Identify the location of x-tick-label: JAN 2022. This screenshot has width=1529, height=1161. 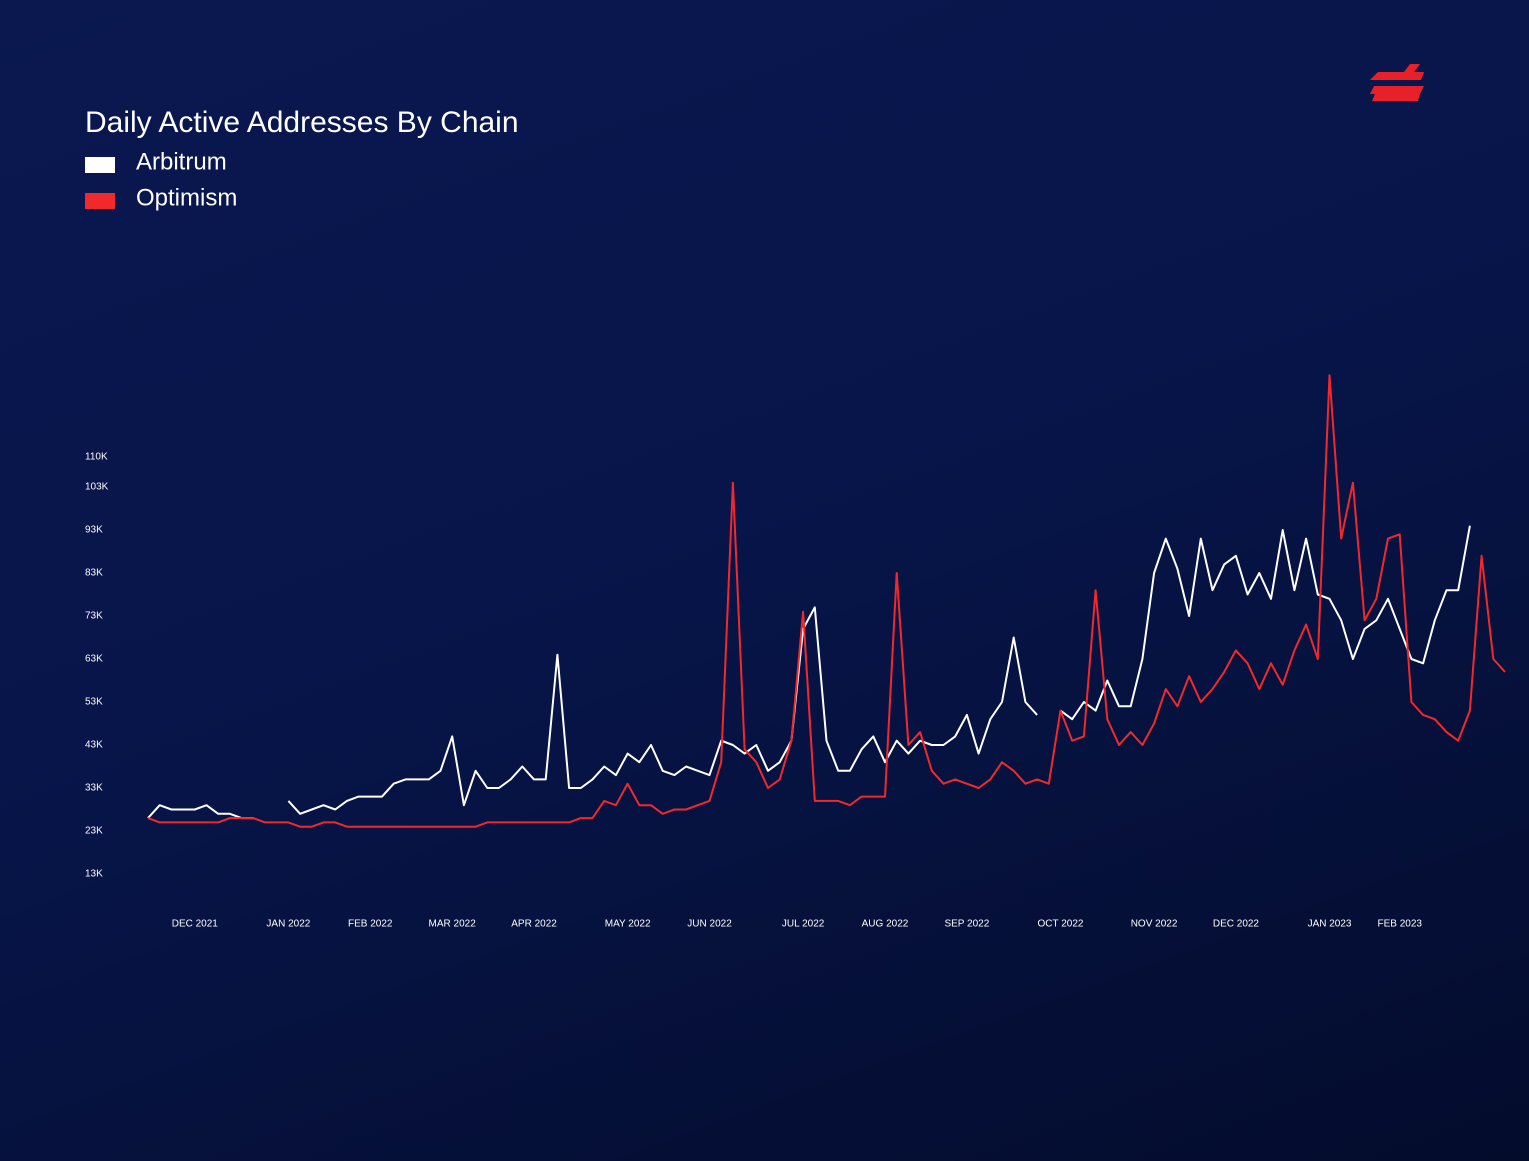
(288, 924).